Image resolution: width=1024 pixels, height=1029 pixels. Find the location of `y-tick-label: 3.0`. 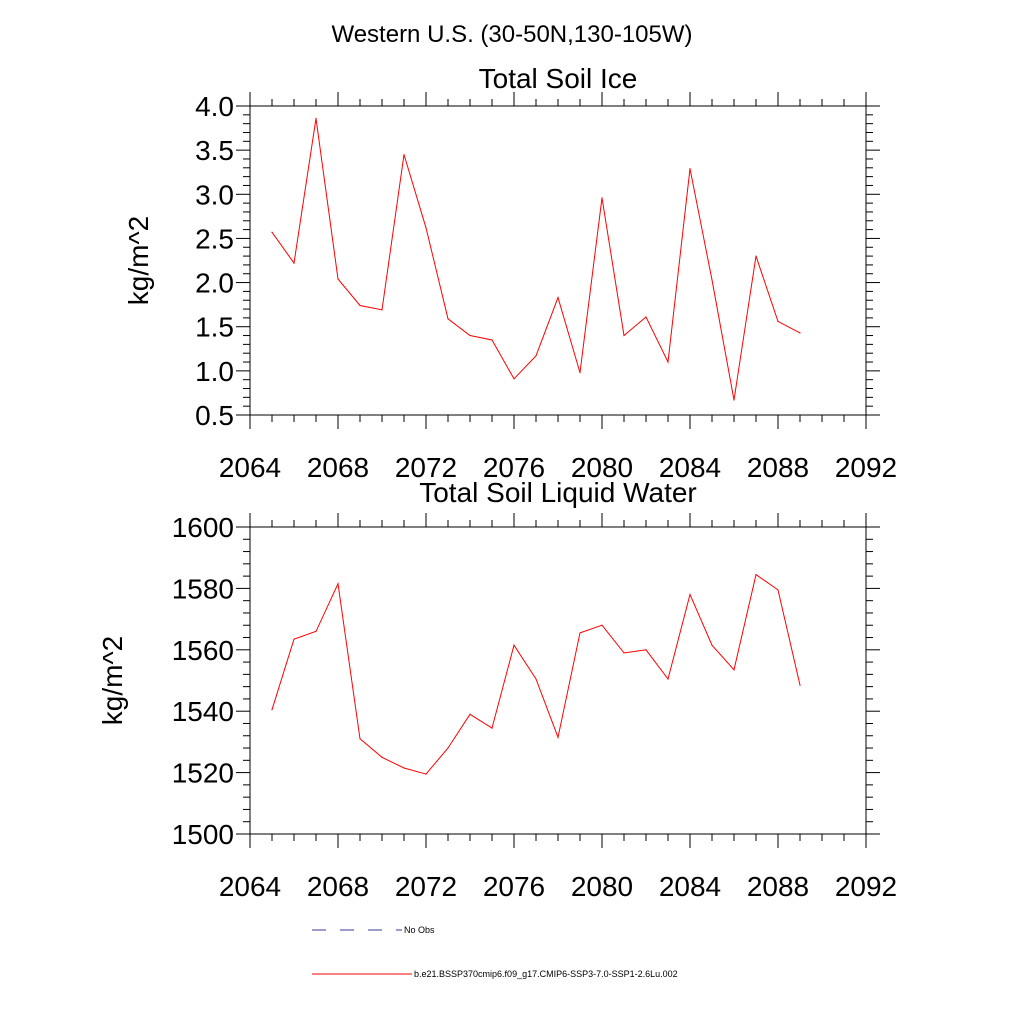

y-tick-label: 3.0 is located at coordinates (214, 194).